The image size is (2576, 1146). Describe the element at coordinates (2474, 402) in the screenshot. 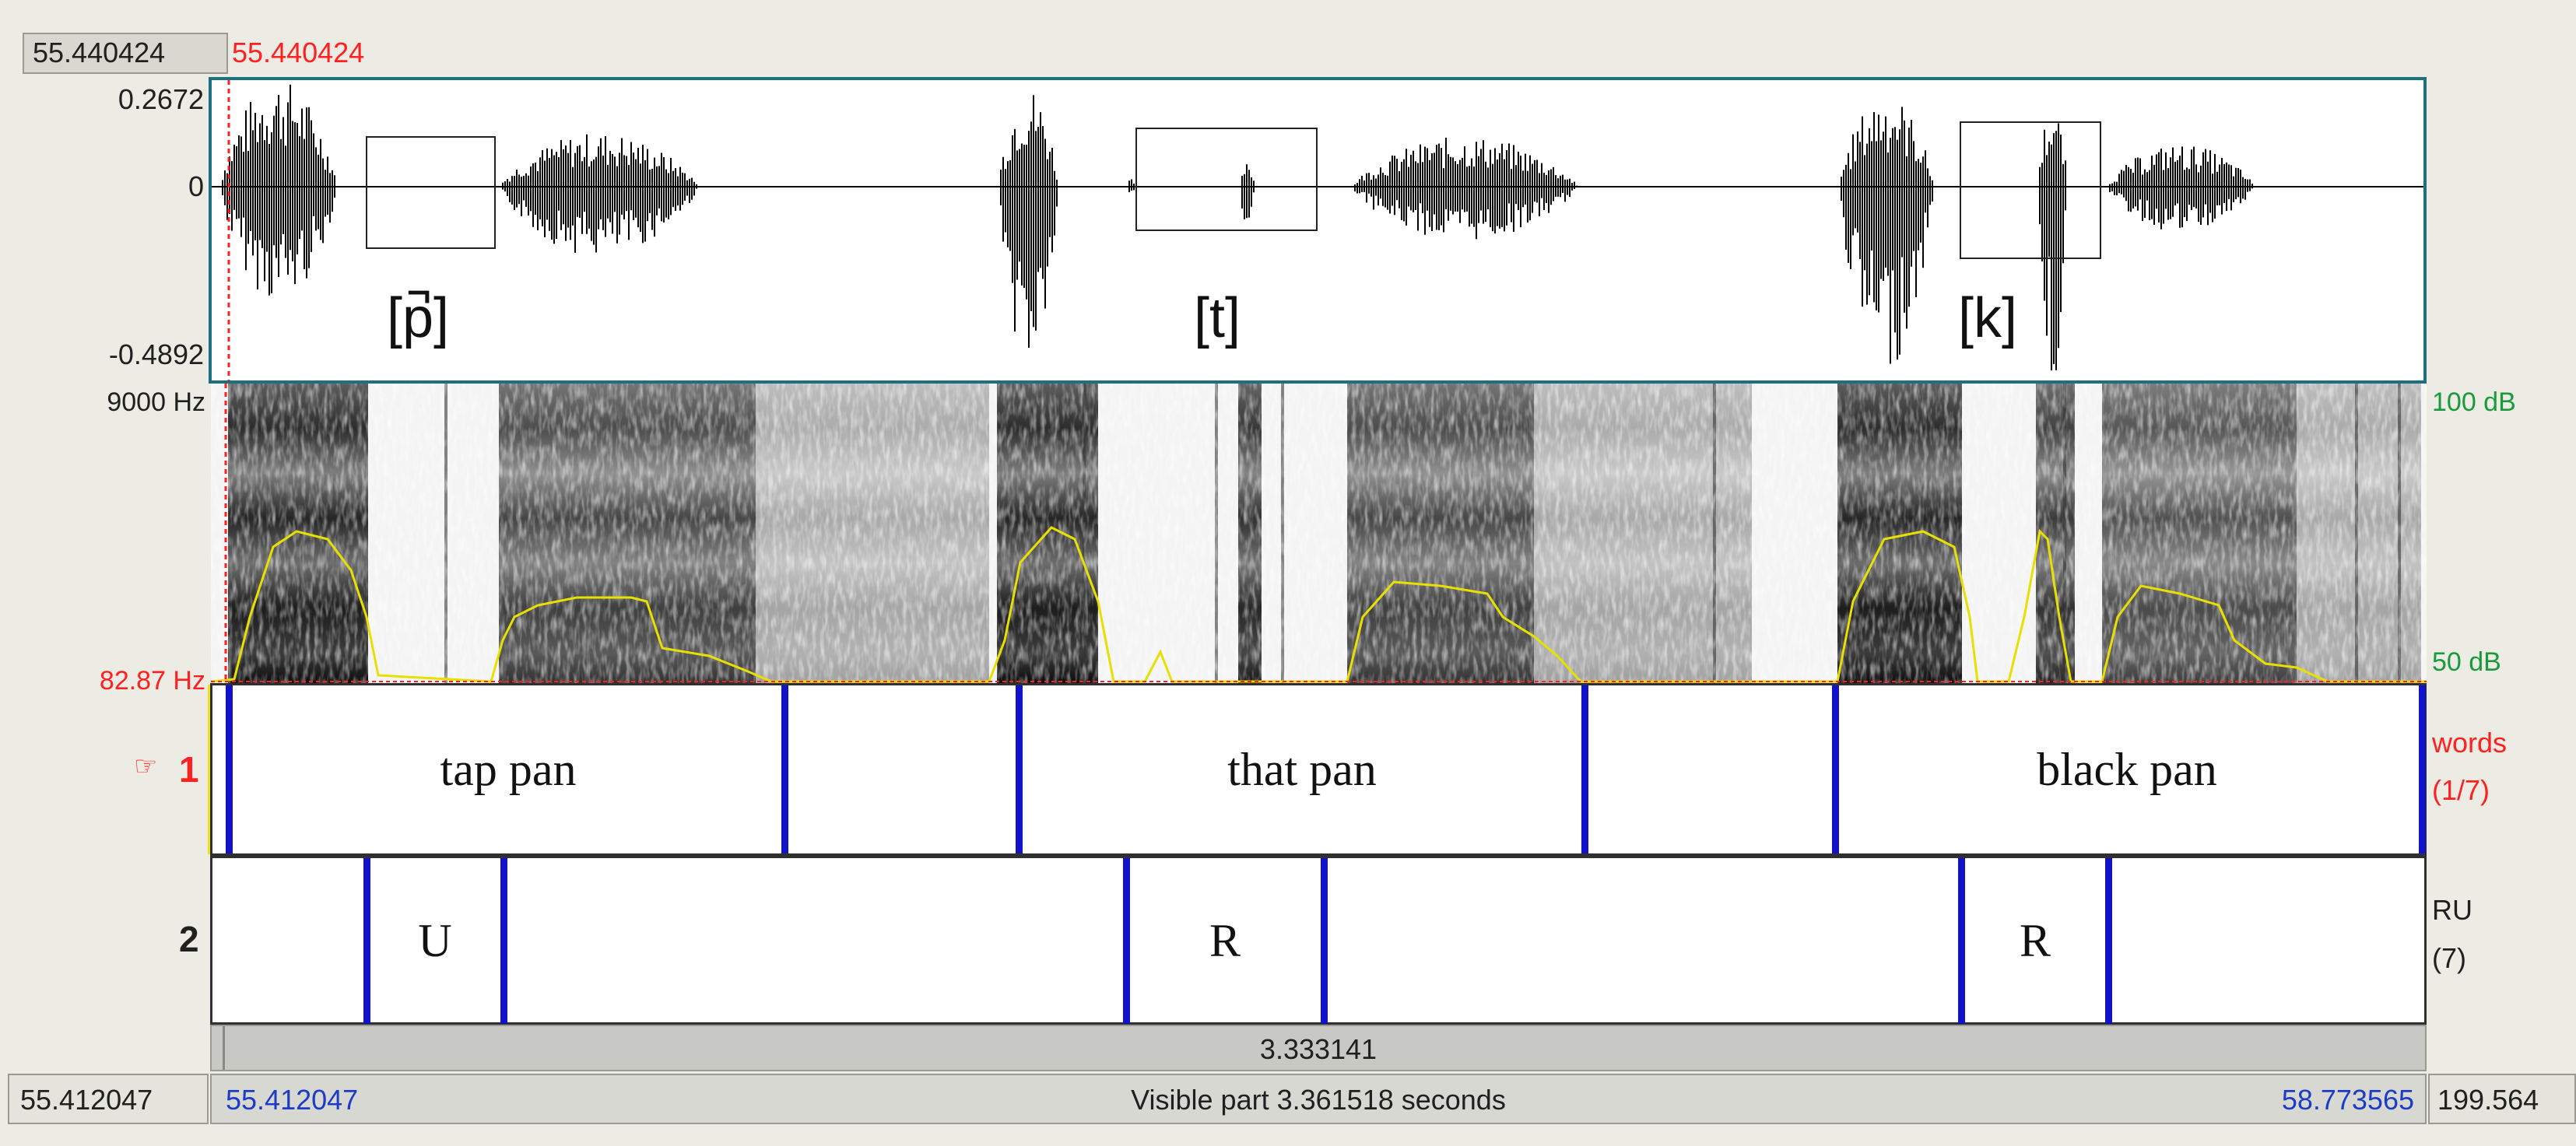

I see `intensity-max-label: 100 dB` at that location.